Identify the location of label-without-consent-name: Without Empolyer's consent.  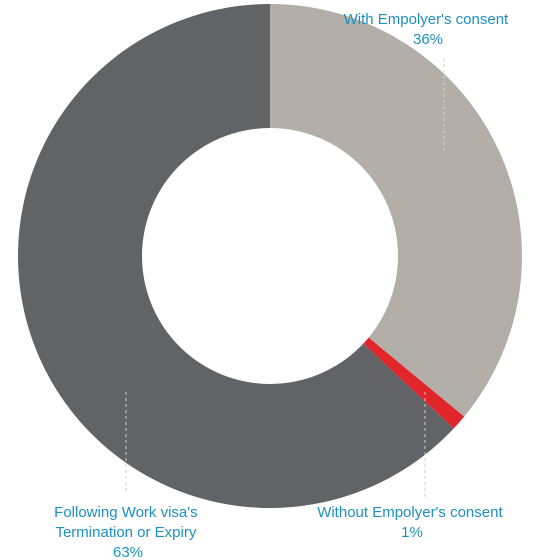
(410, 512).